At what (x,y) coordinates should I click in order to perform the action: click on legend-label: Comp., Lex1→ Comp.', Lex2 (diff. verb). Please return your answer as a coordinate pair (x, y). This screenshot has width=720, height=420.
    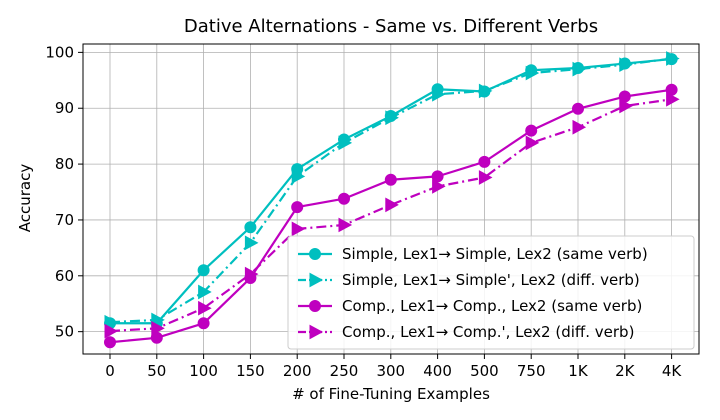
    Looking at the image, I should click on (488, 332).